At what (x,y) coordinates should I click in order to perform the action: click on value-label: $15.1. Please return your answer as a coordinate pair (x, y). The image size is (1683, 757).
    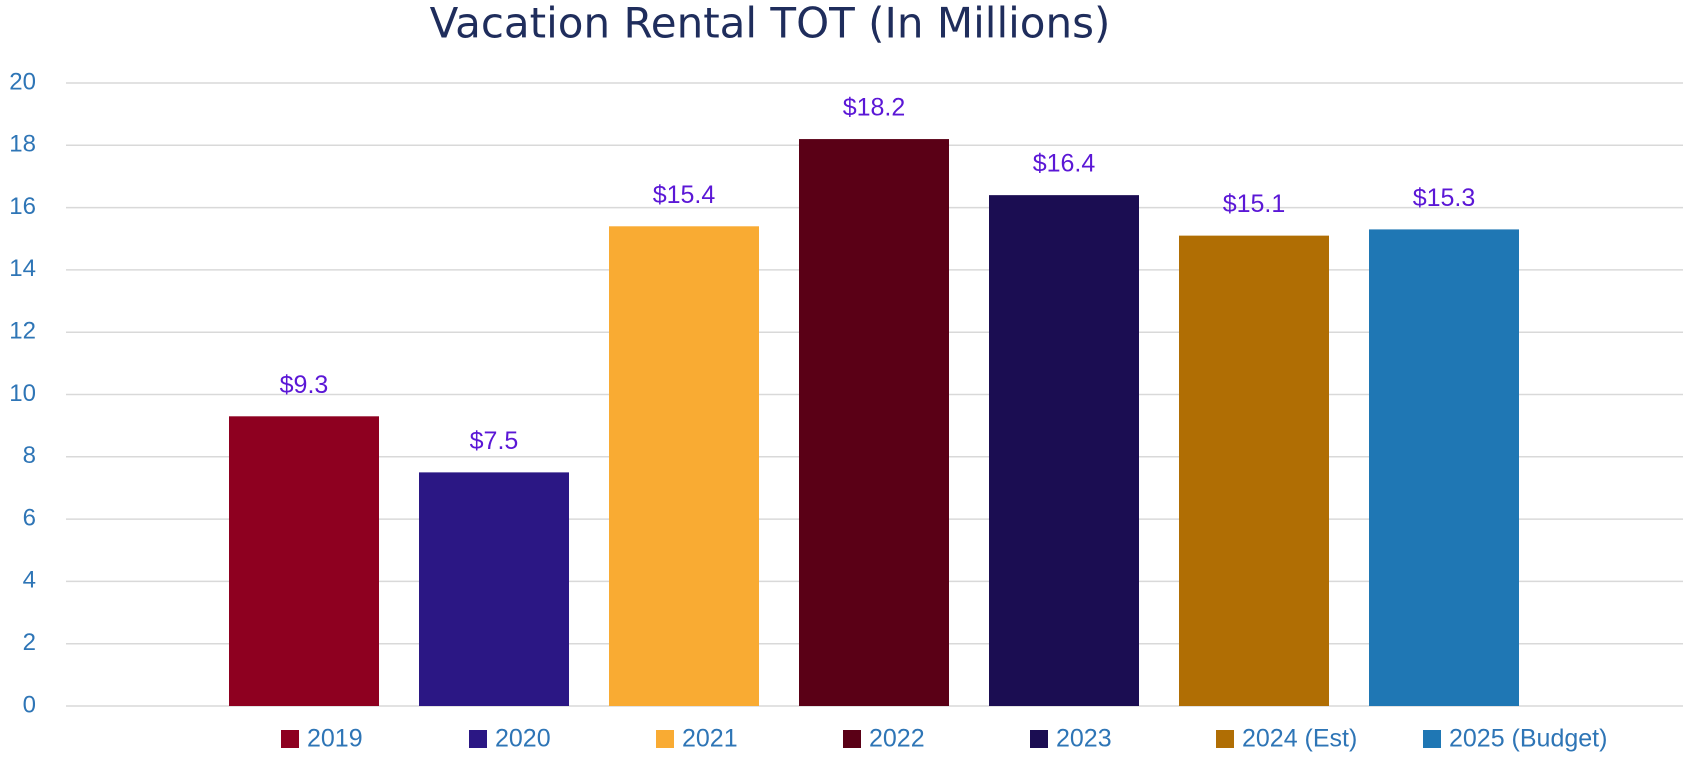
    Looking at the image, I should click on (1254, 204).